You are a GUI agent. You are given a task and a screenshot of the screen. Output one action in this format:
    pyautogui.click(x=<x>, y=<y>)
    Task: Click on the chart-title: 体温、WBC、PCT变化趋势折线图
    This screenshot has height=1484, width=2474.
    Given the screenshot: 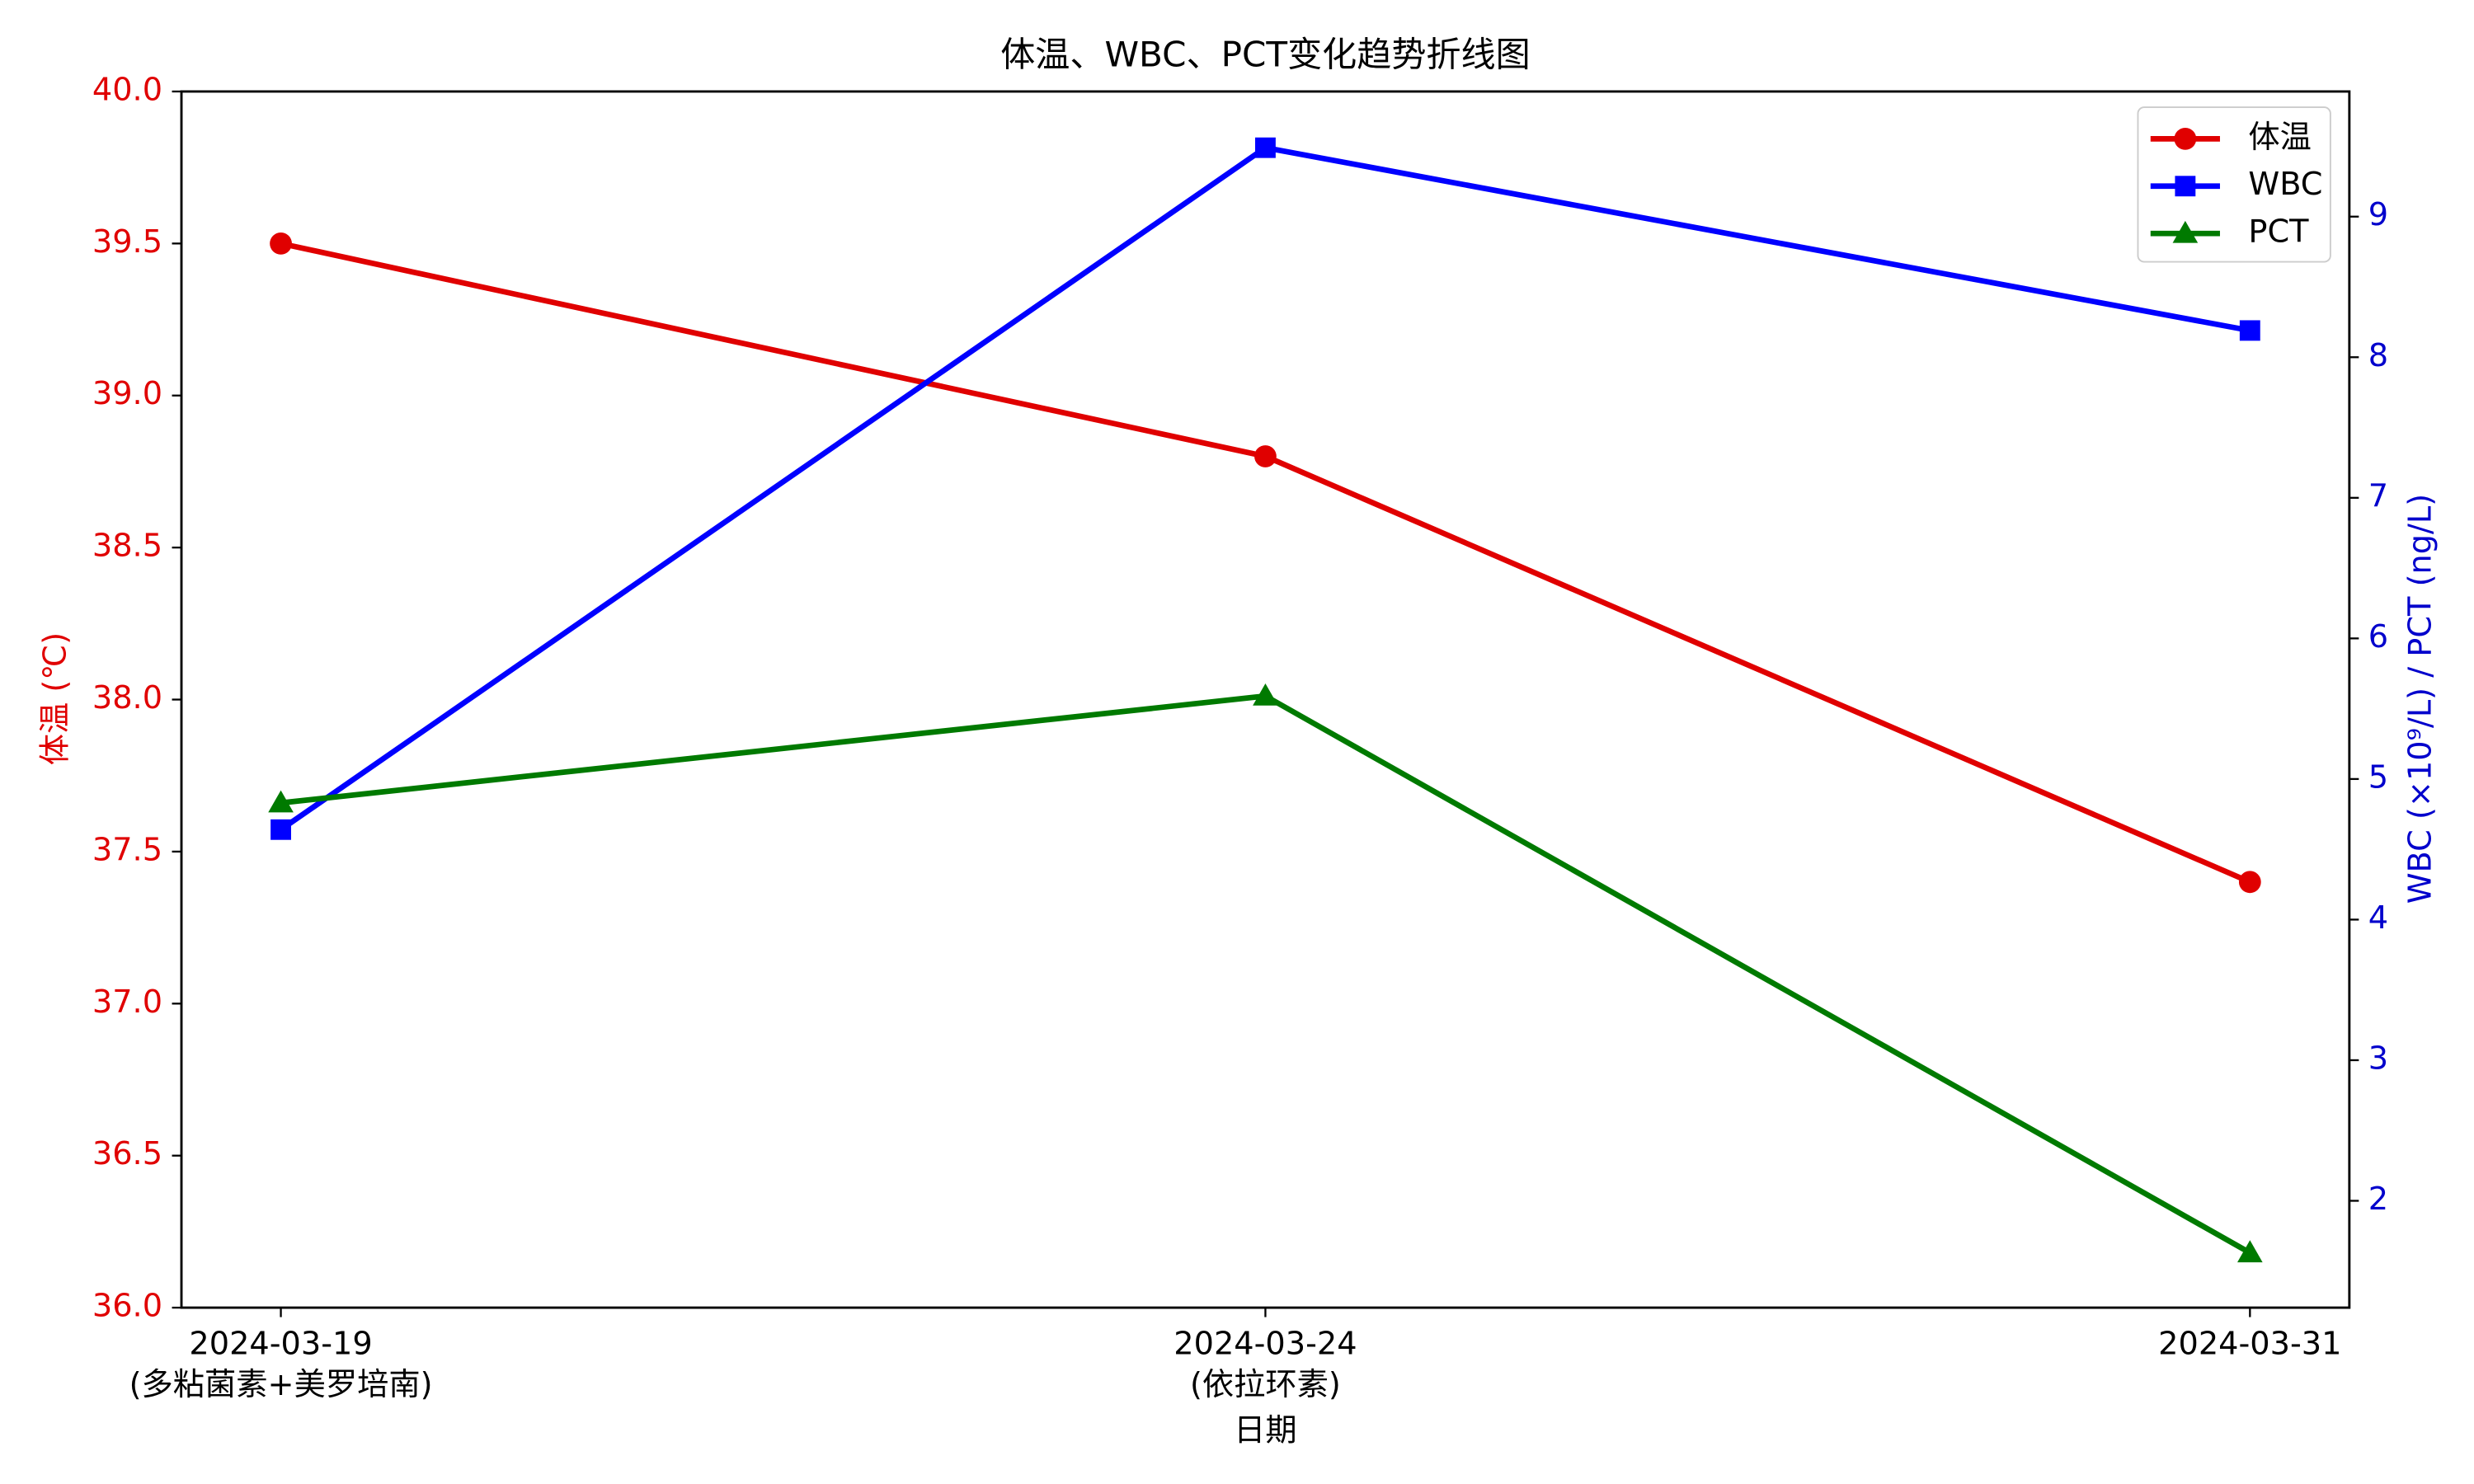 What is the action you would take?
    pyautogui.click(x=1265, y=54)
    